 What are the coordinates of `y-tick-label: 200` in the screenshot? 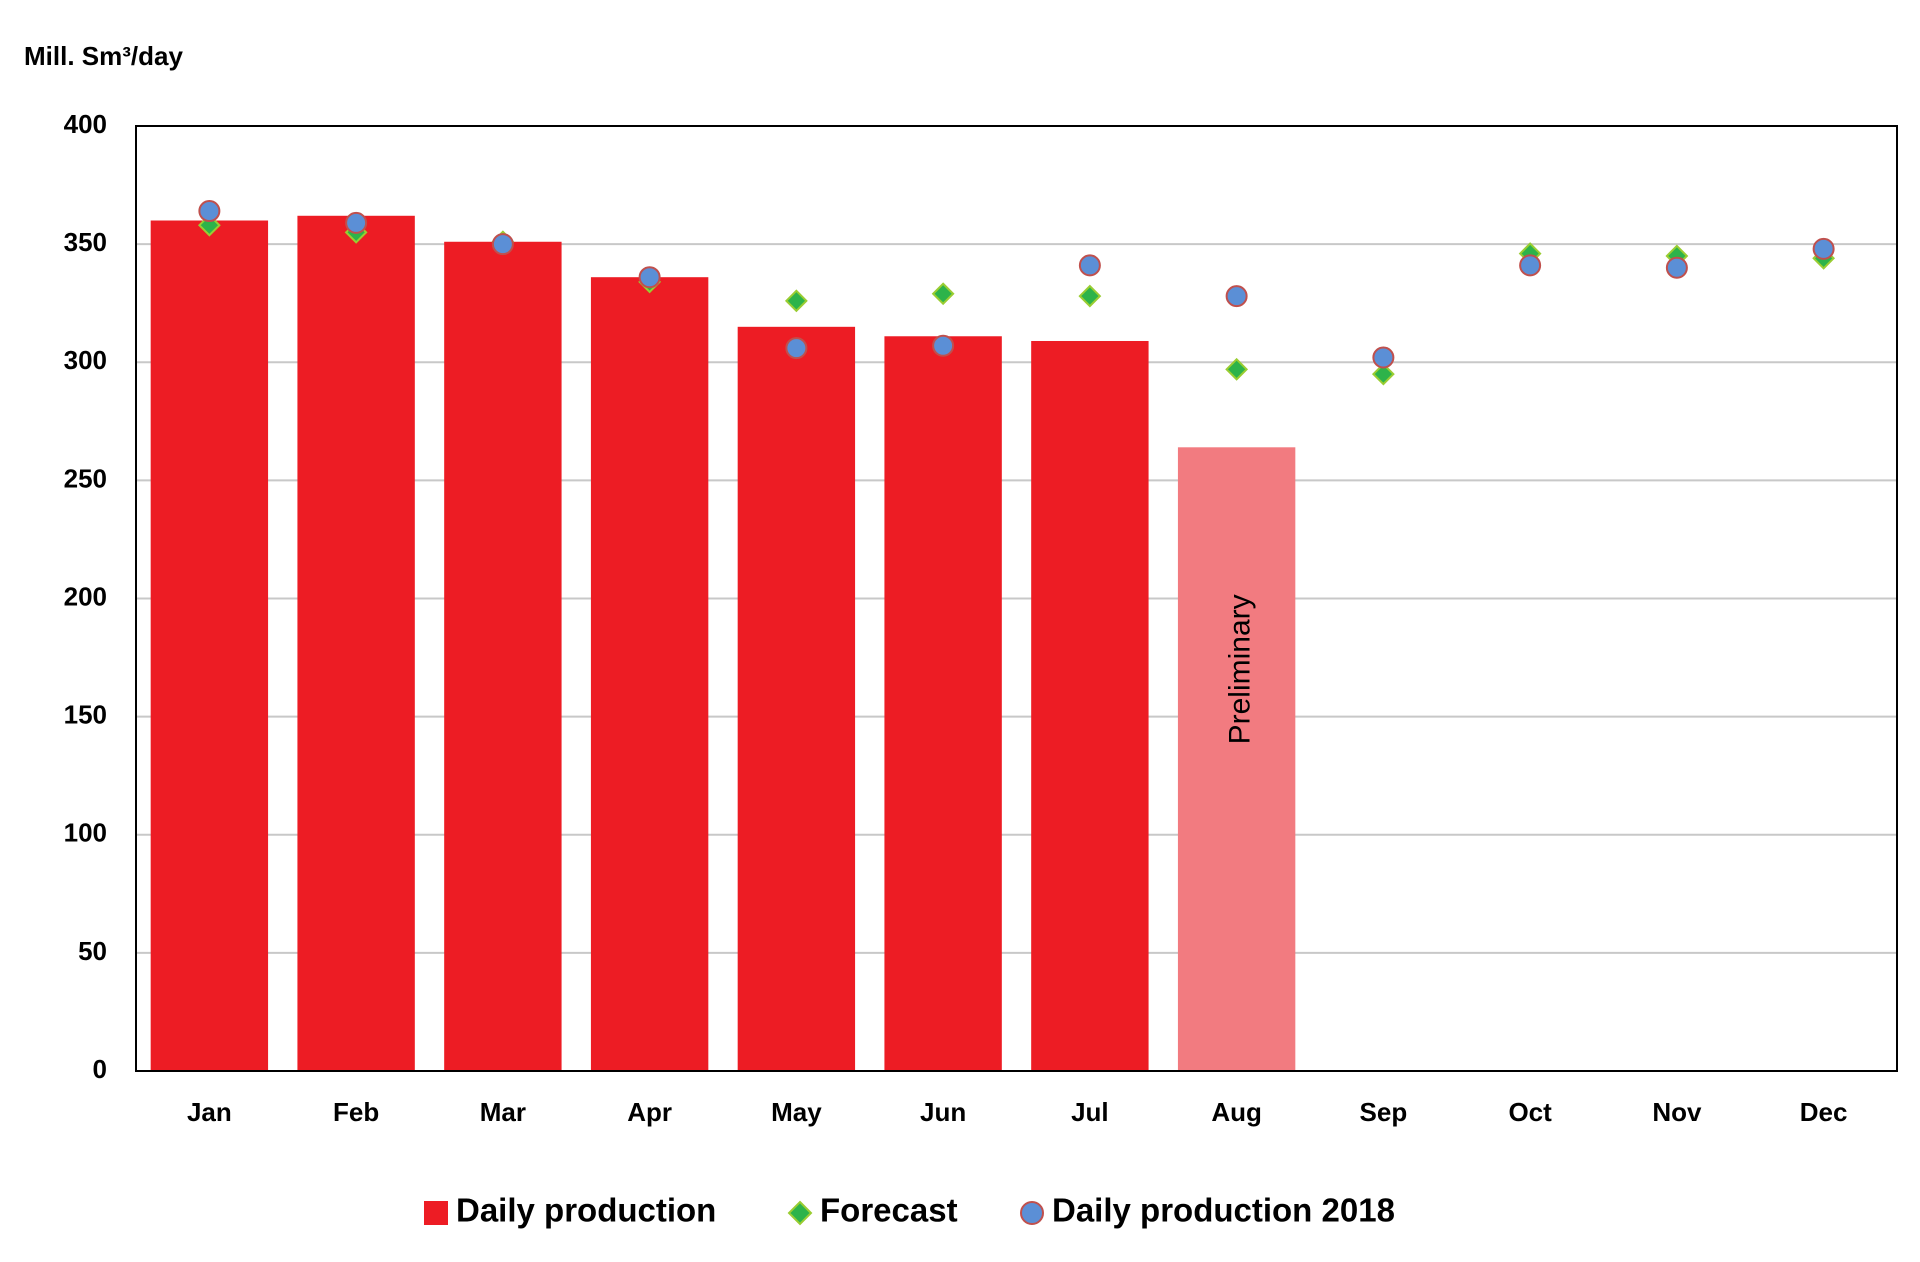 It's located at (85, 596).